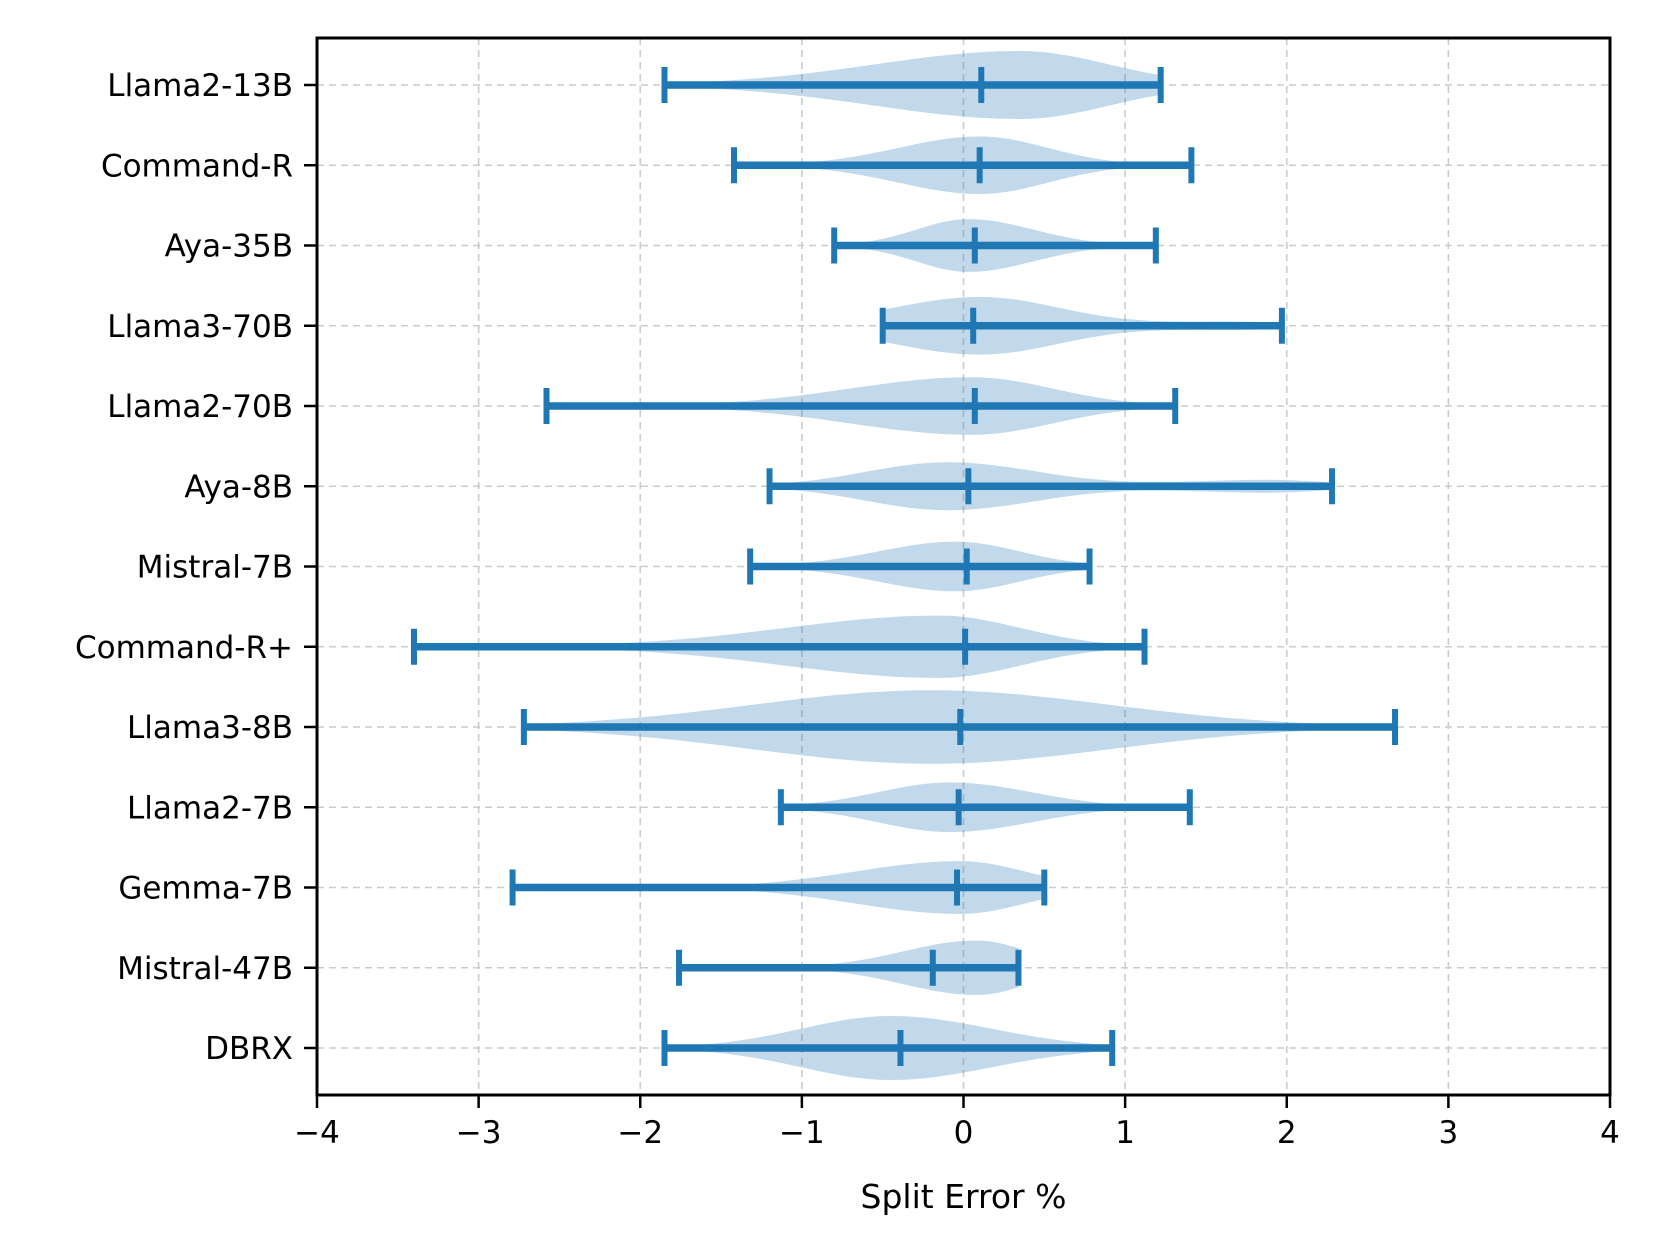 The height and width of the screenshot is (1245, 1660). Describe the element at coordinates (640, 1133) in the screenshot. I see `x-tick-label: −2` at that location.